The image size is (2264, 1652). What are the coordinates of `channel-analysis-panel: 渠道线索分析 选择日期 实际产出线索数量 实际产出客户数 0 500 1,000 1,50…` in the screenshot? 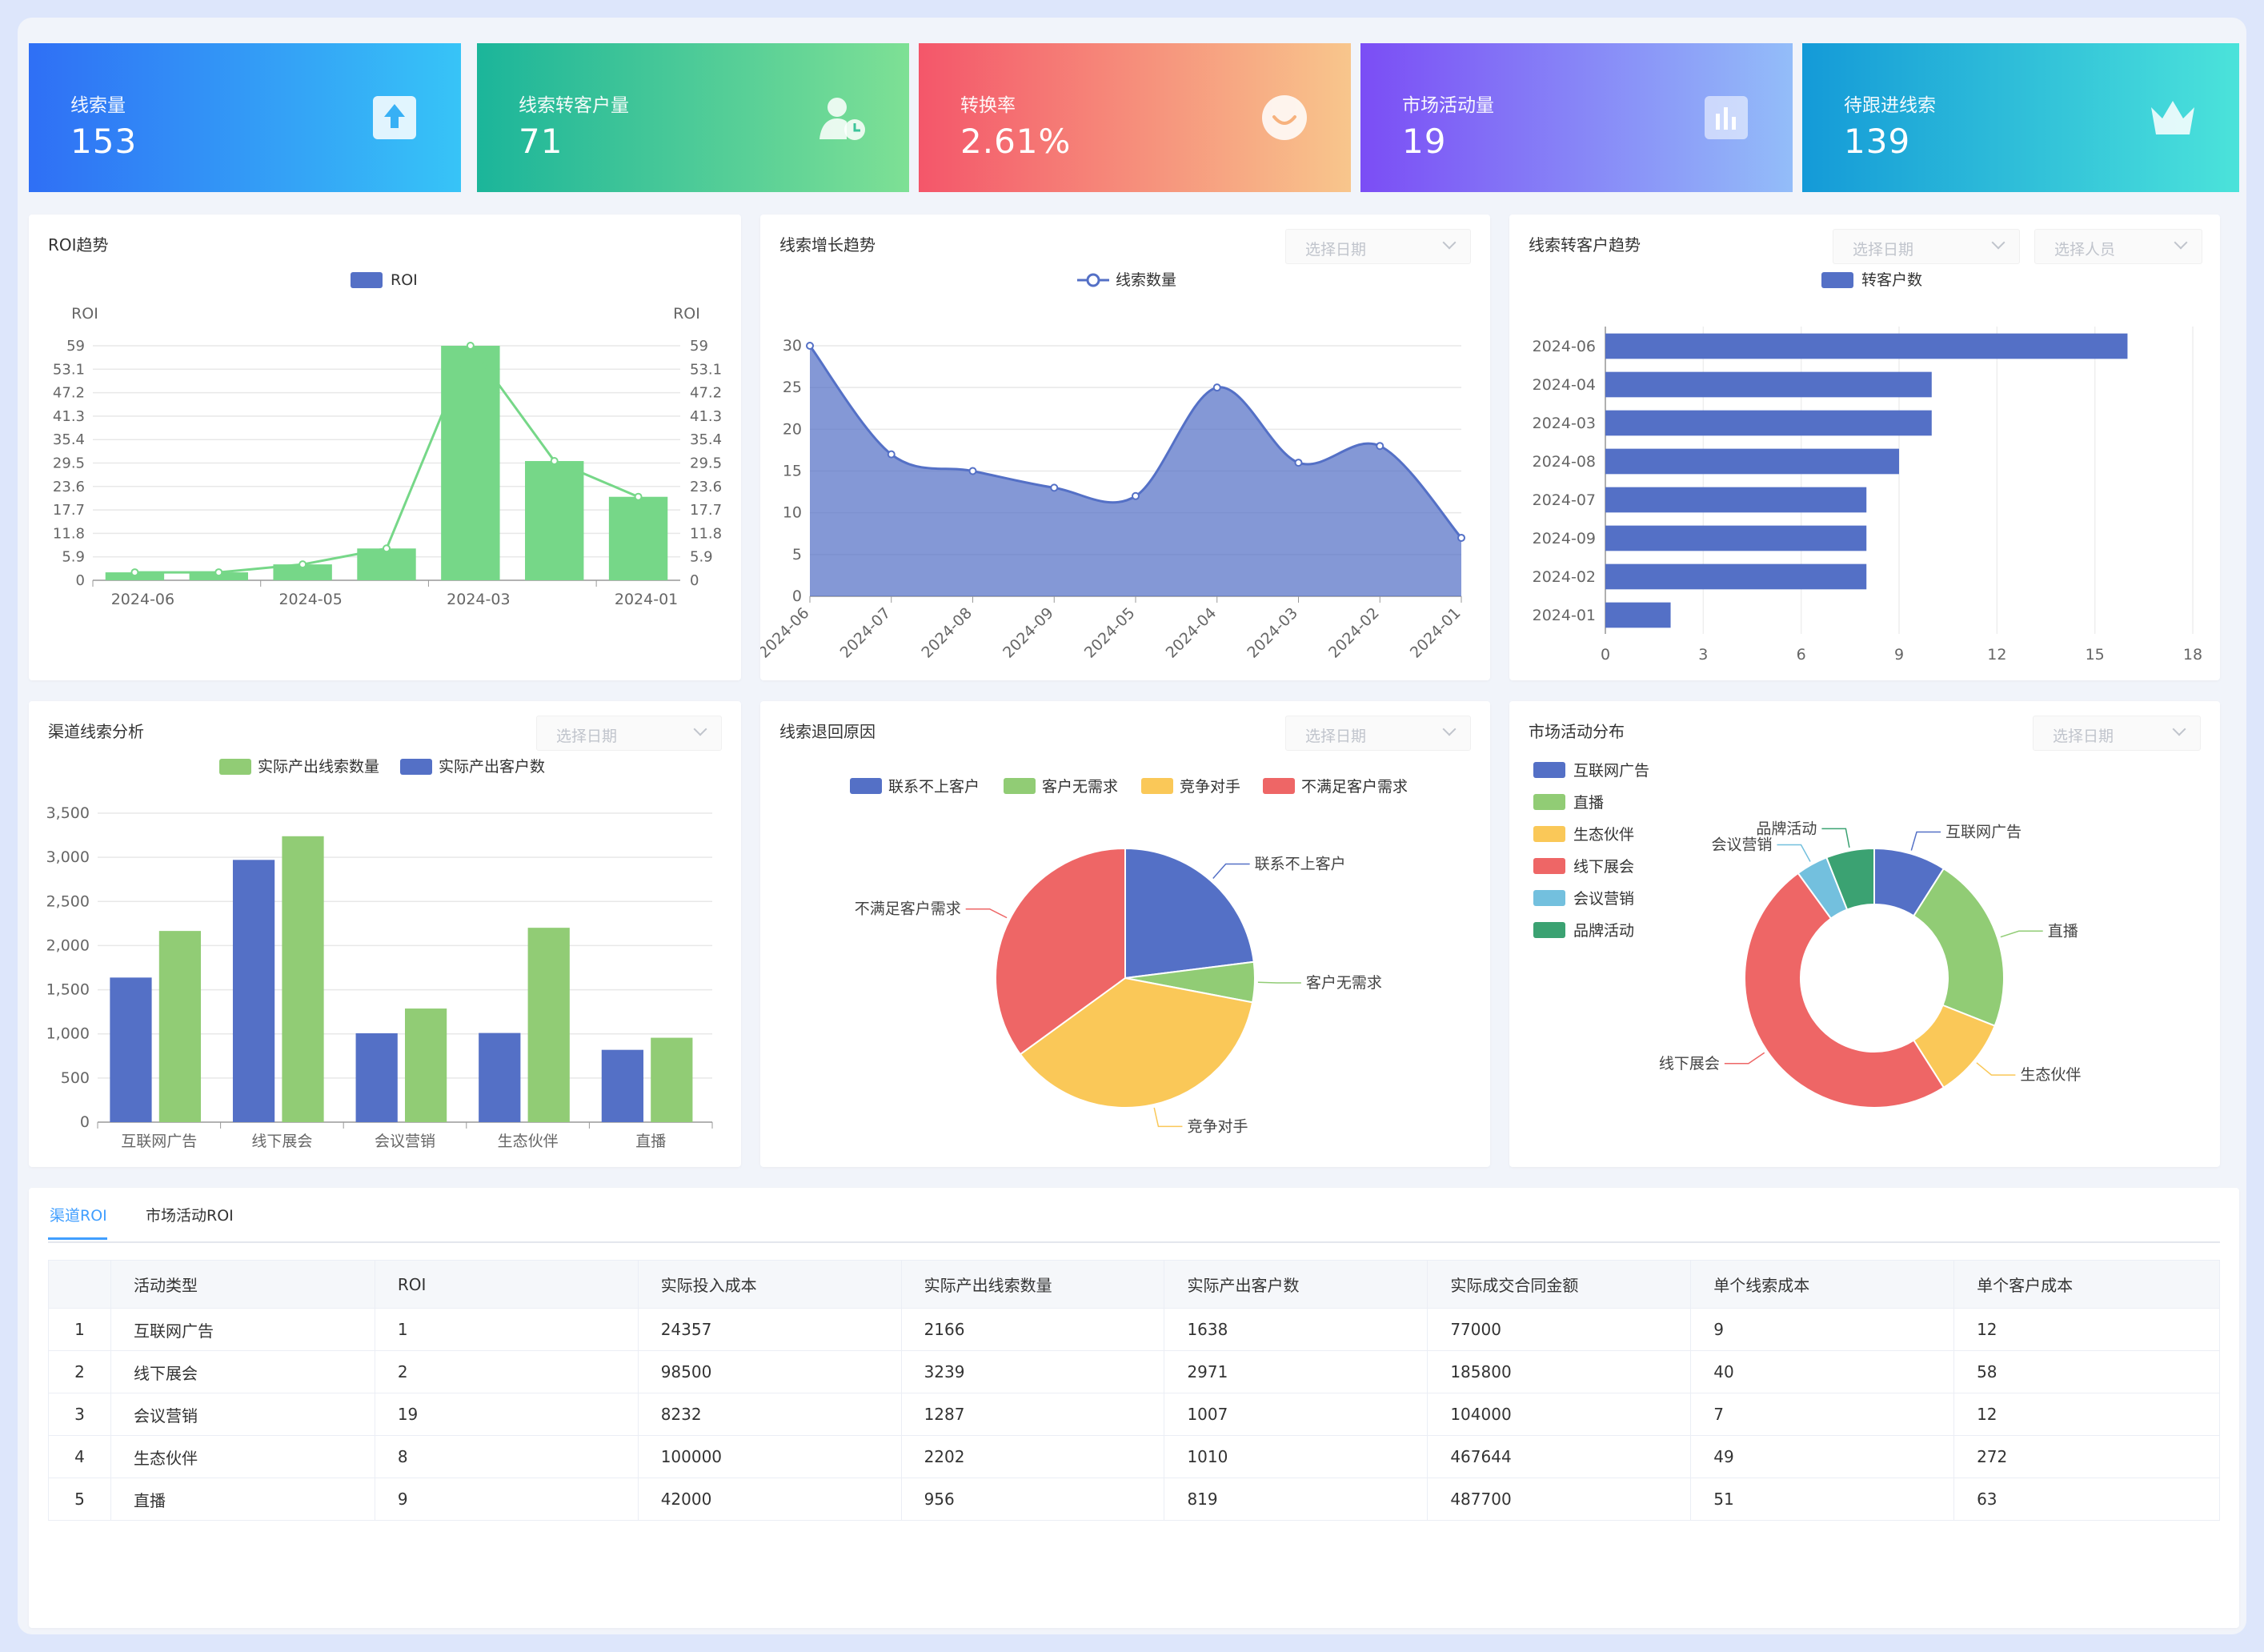 It's located at (385, 934).